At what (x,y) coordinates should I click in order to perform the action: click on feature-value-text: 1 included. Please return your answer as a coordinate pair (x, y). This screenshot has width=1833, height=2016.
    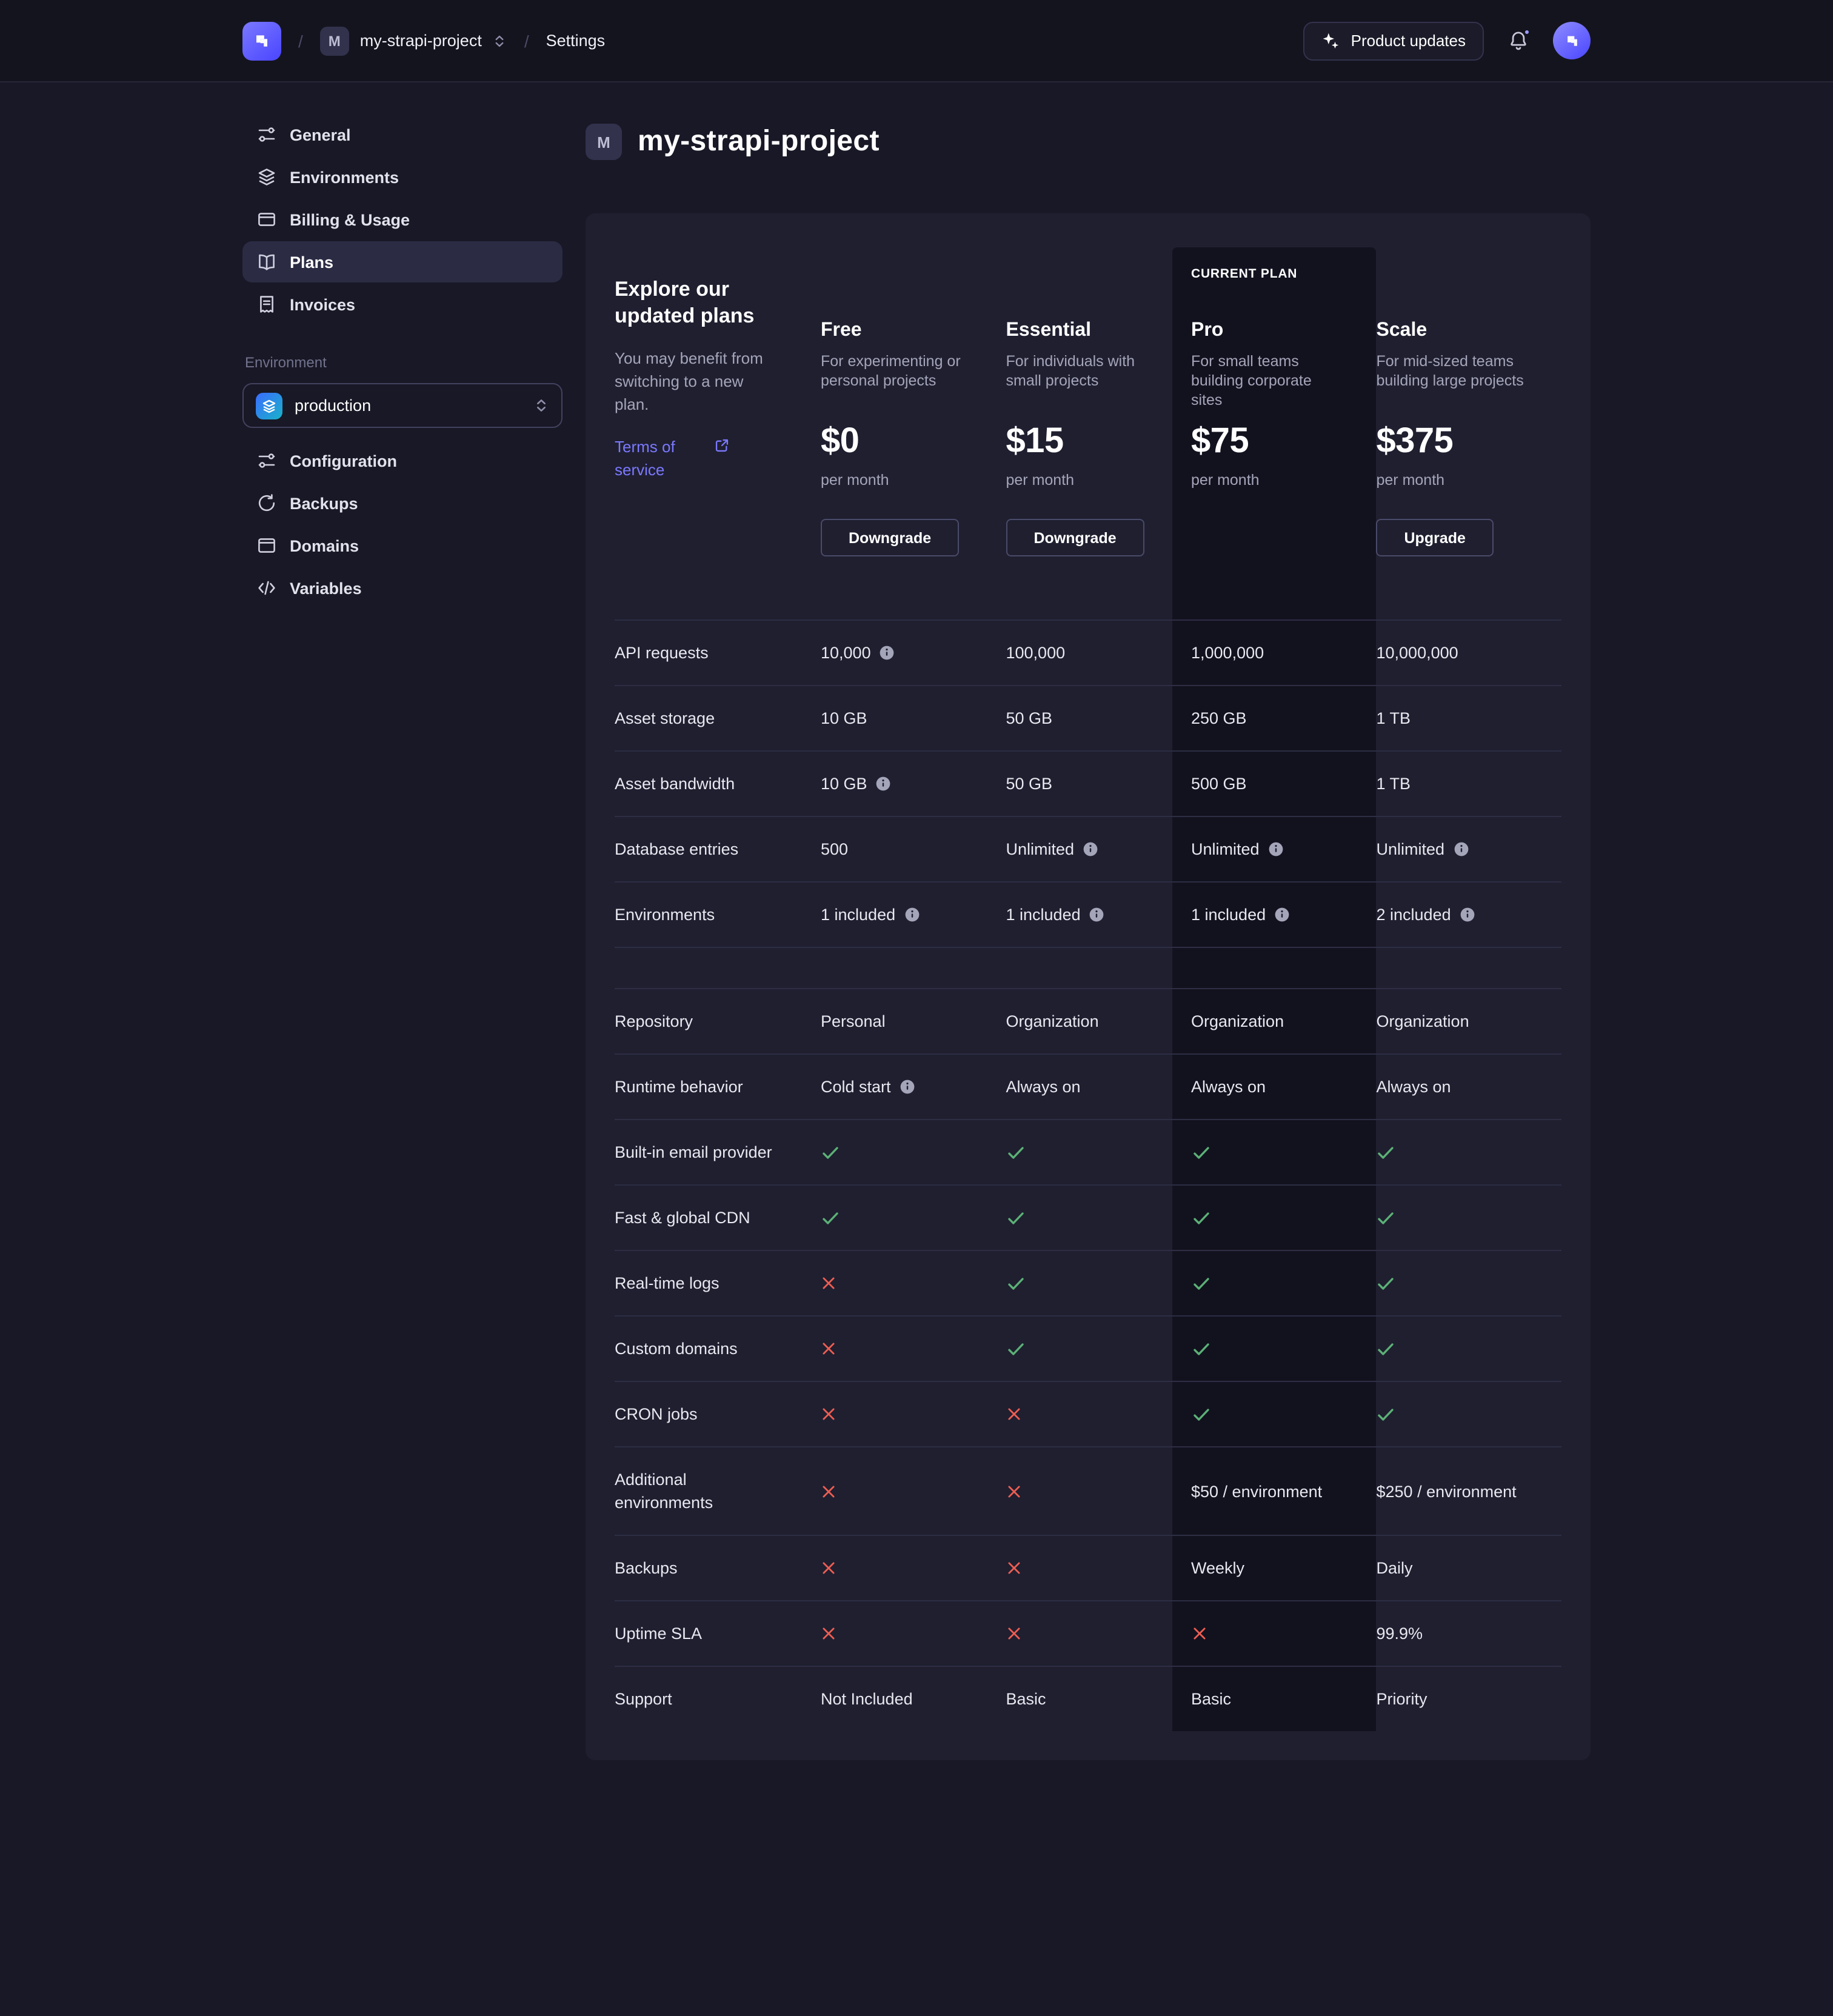
    Looking at the image, I should click on (1228, 915).